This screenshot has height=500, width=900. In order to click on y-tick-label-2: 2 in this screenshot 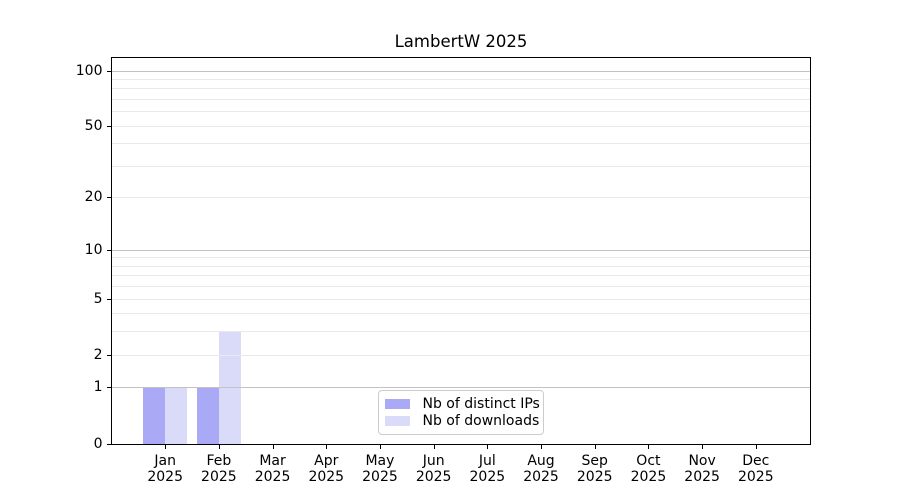, I will do `click(98, 354)`.